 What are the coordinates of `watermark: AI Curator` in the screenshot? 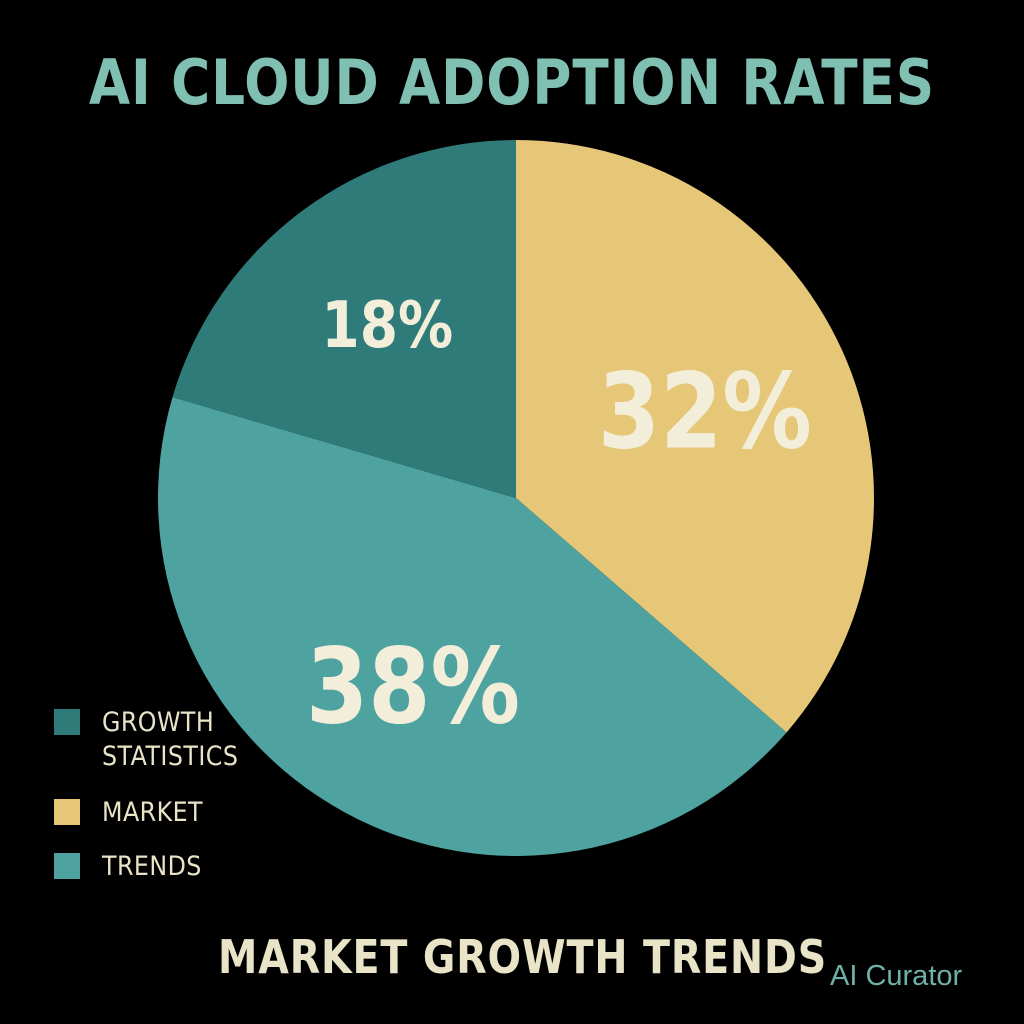 It's located at (896, 976).